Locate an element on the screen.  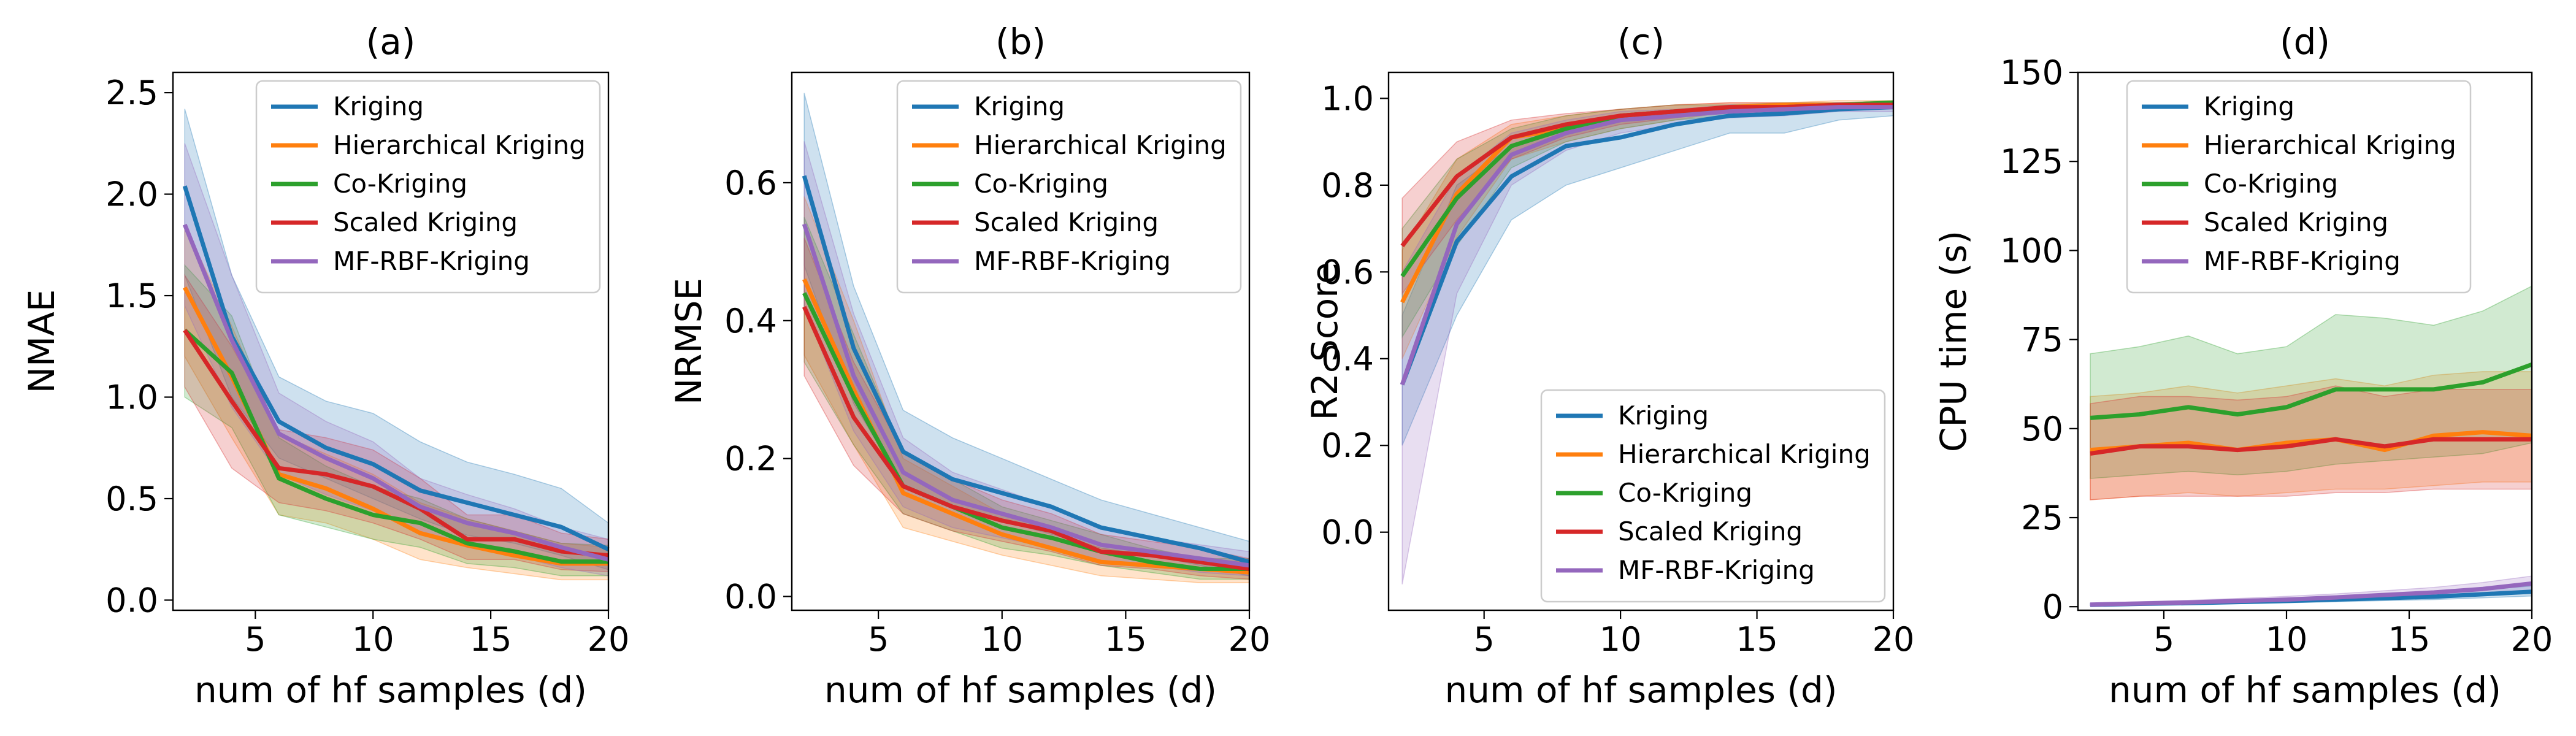
y-tick-label: 0.2 is located at coordinates (750, 459).